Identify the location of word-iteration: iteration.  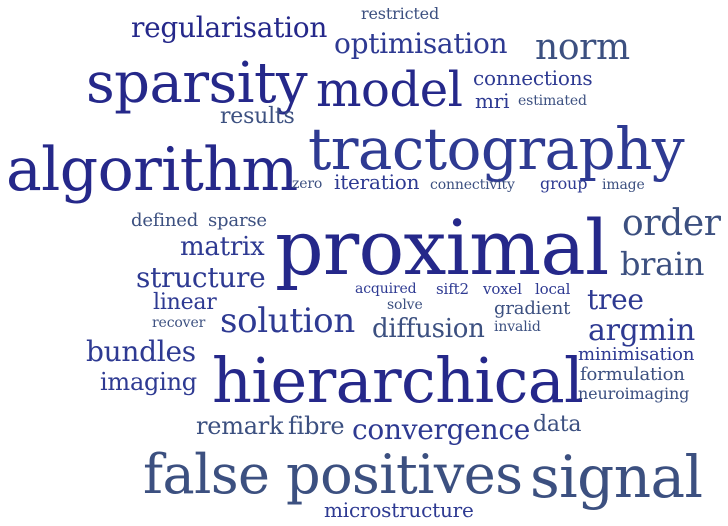
(377, 182).